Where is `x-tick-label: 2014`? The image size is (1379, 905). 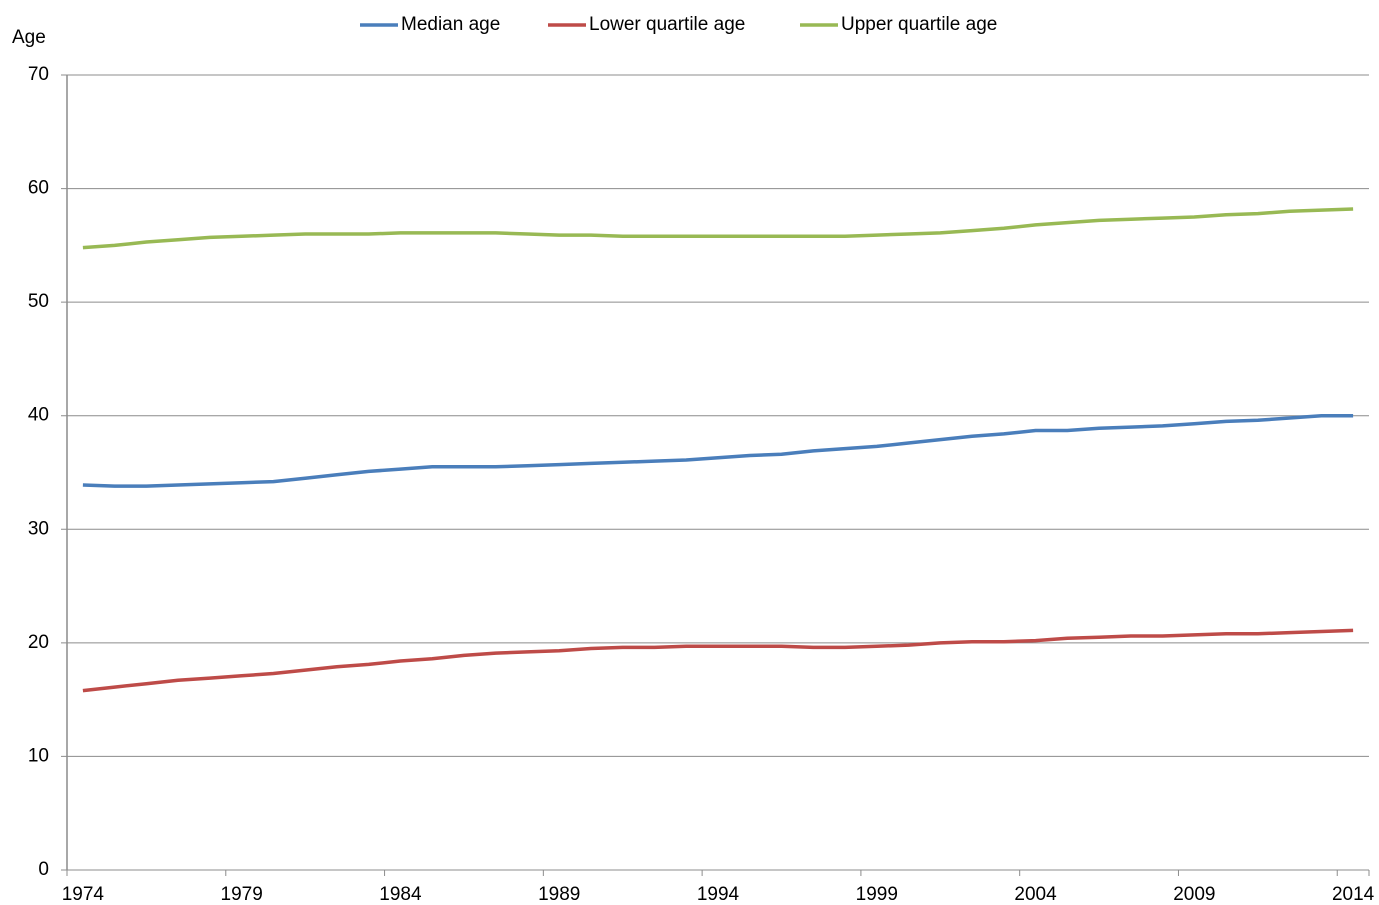 x-tick-label: 2014 is located at coordinates (1353, 894).